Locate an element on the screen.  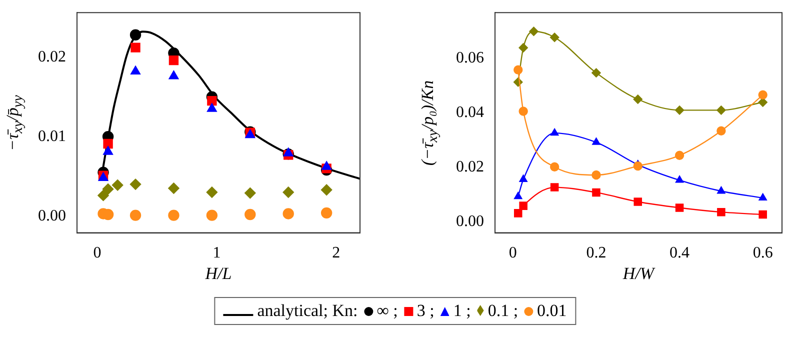
y-tick-label: 0.06 is located at coordinates (470, 58).